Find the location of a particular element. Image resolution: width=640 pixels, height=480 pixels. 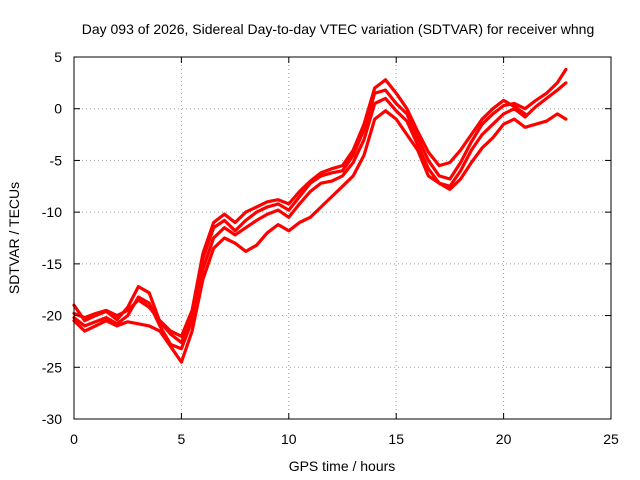

x-tick-label: 5 is located at coordinates (182, 439).